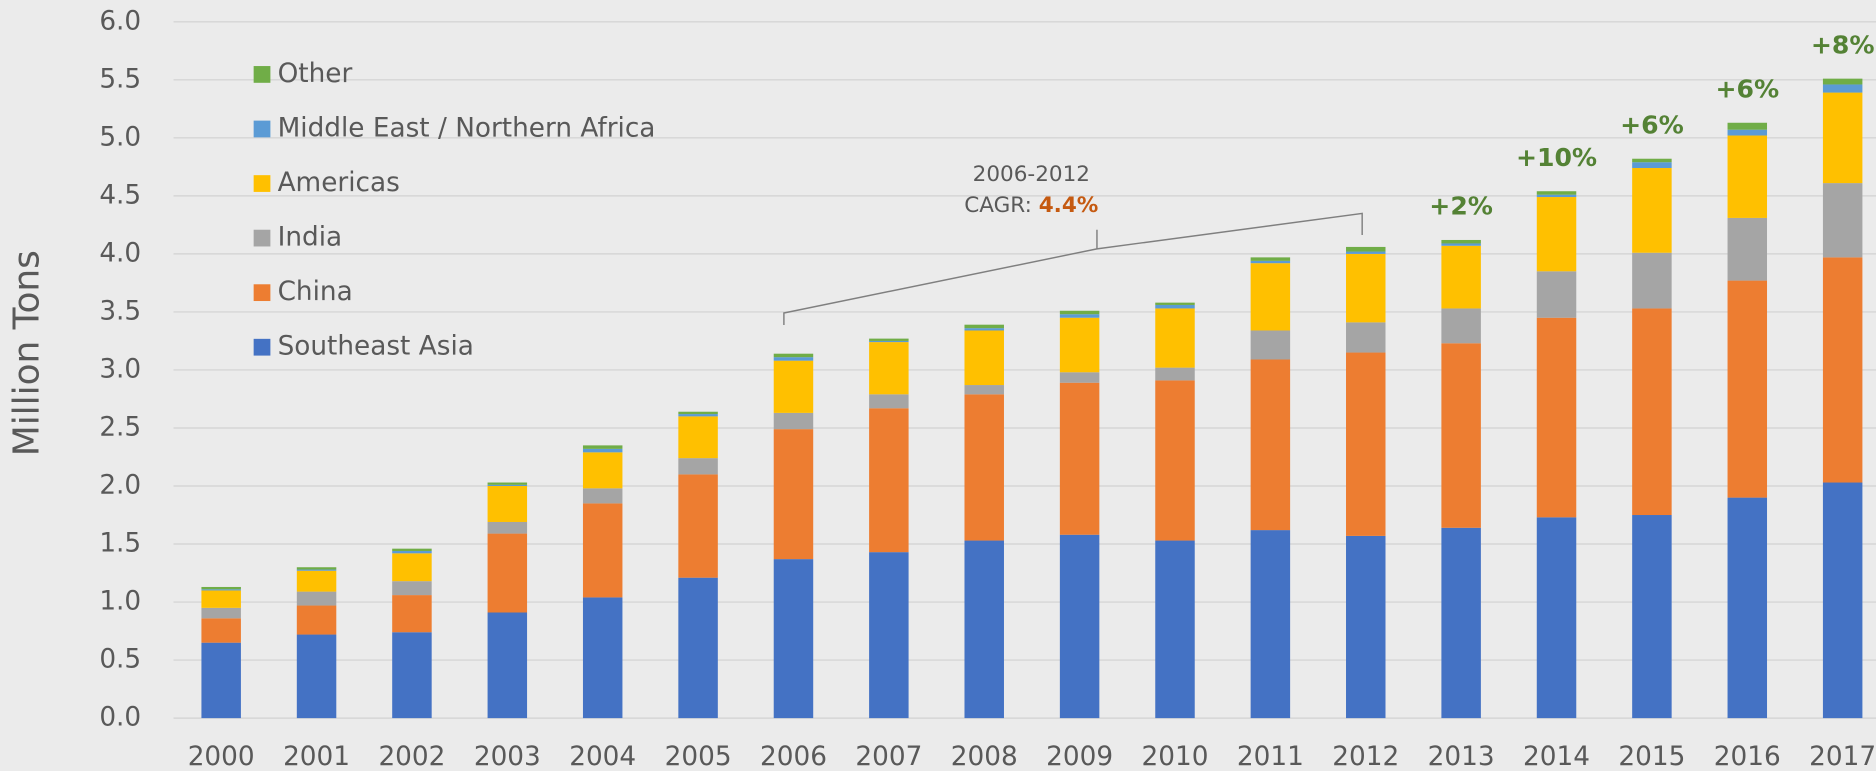 Image resolution: width=1876 pixels, height=771 pixels. Describe the element at coordinates (1842, 756) in the screenshot. I see `x-tick-label: 2017` at that location.